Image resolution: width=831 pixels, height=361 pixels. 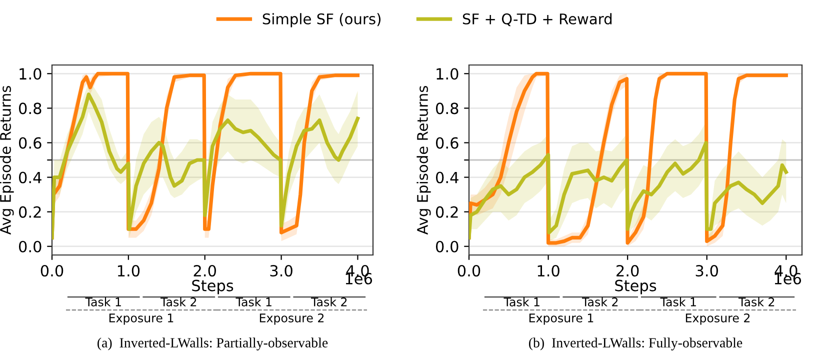 What do you see at coordinates (213, 344) in the screenshot?
I see `text: (a) Inverted-LWalls: Partially-observable` at bounding box center [213, 344].